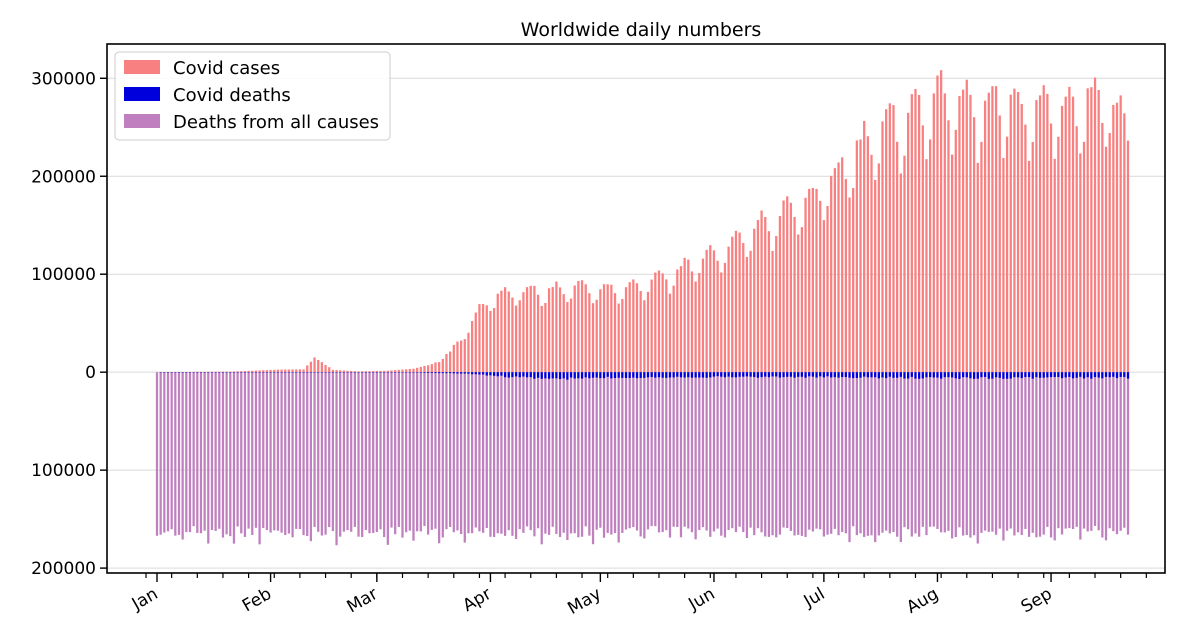 The width and height of the screenshot is (1200, 640). What do you see at coordinates (476, 600) in the screenshot?
I see `x-tick-label-apr: Apr` at bounding box center [476, 600].